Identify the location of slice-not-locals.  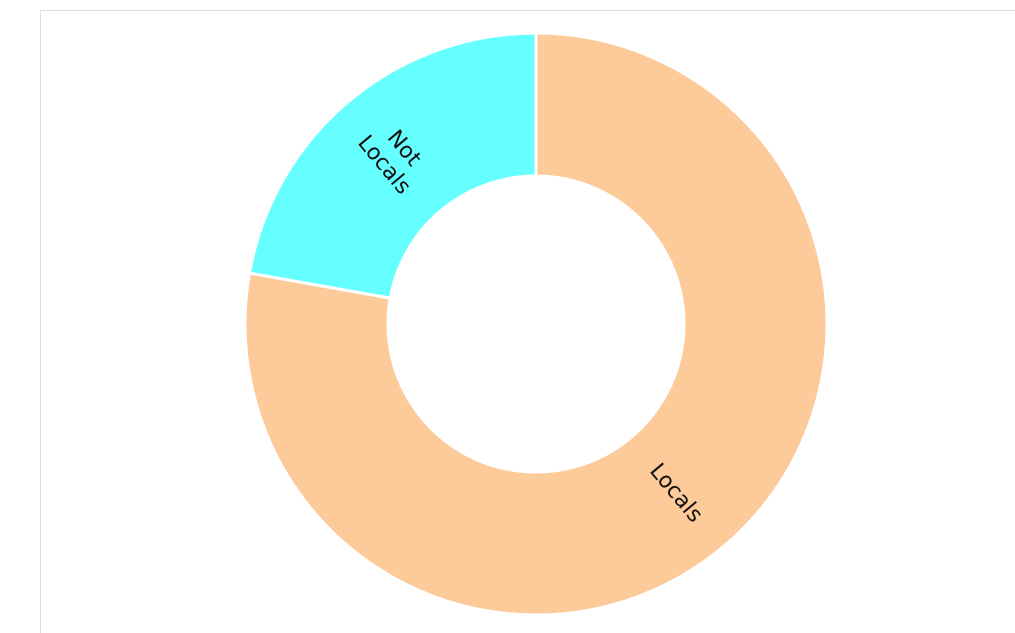
(392, 165).